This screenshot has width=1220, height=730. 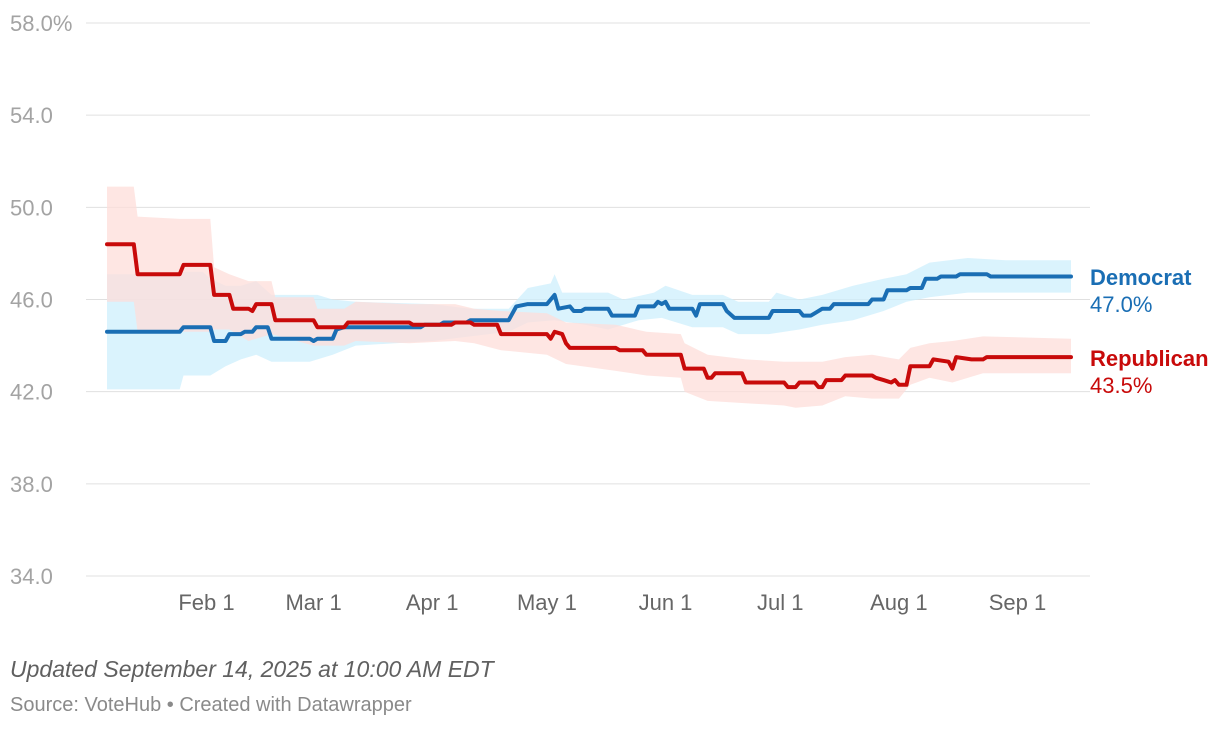 What do you see at coordinates (432, 602) in the screenshot?
I see `x-tick-label-apr-1: Apr 1` at bounding box center [432, 602].